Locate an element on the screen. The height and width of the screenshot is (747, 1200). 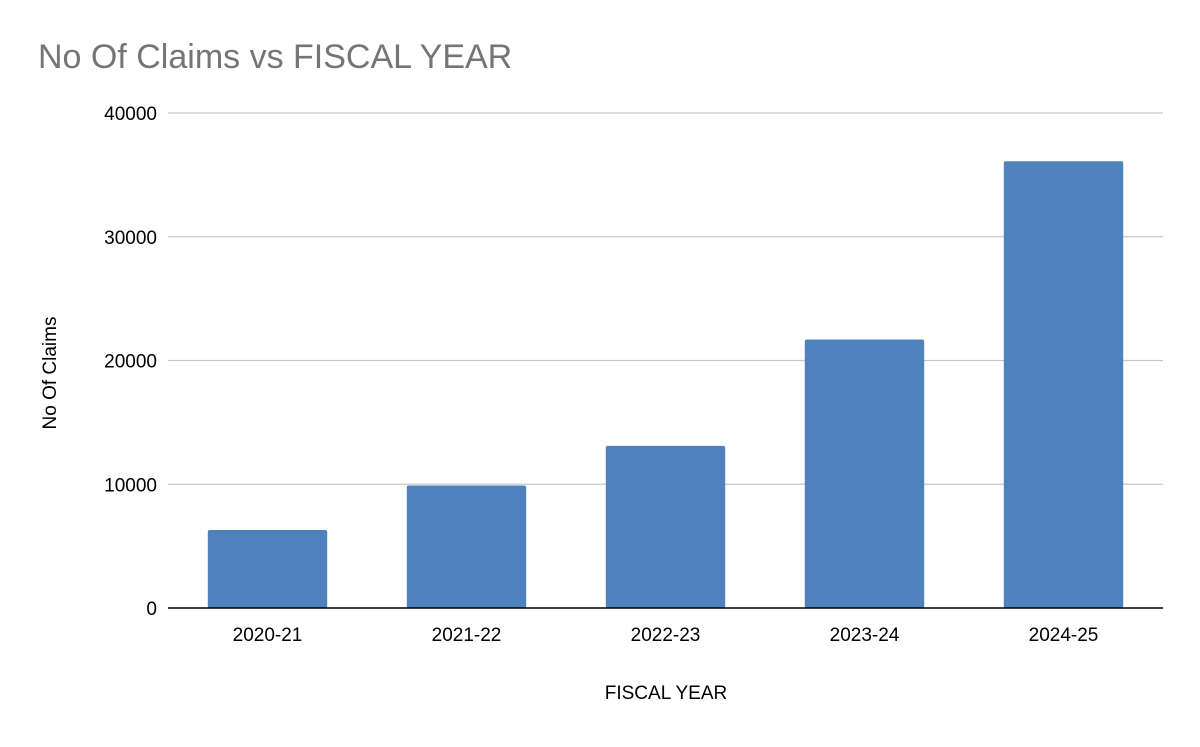
y-tick-labels: 0 10000 20000 30000 40000 is located at coordinates (130, 362).